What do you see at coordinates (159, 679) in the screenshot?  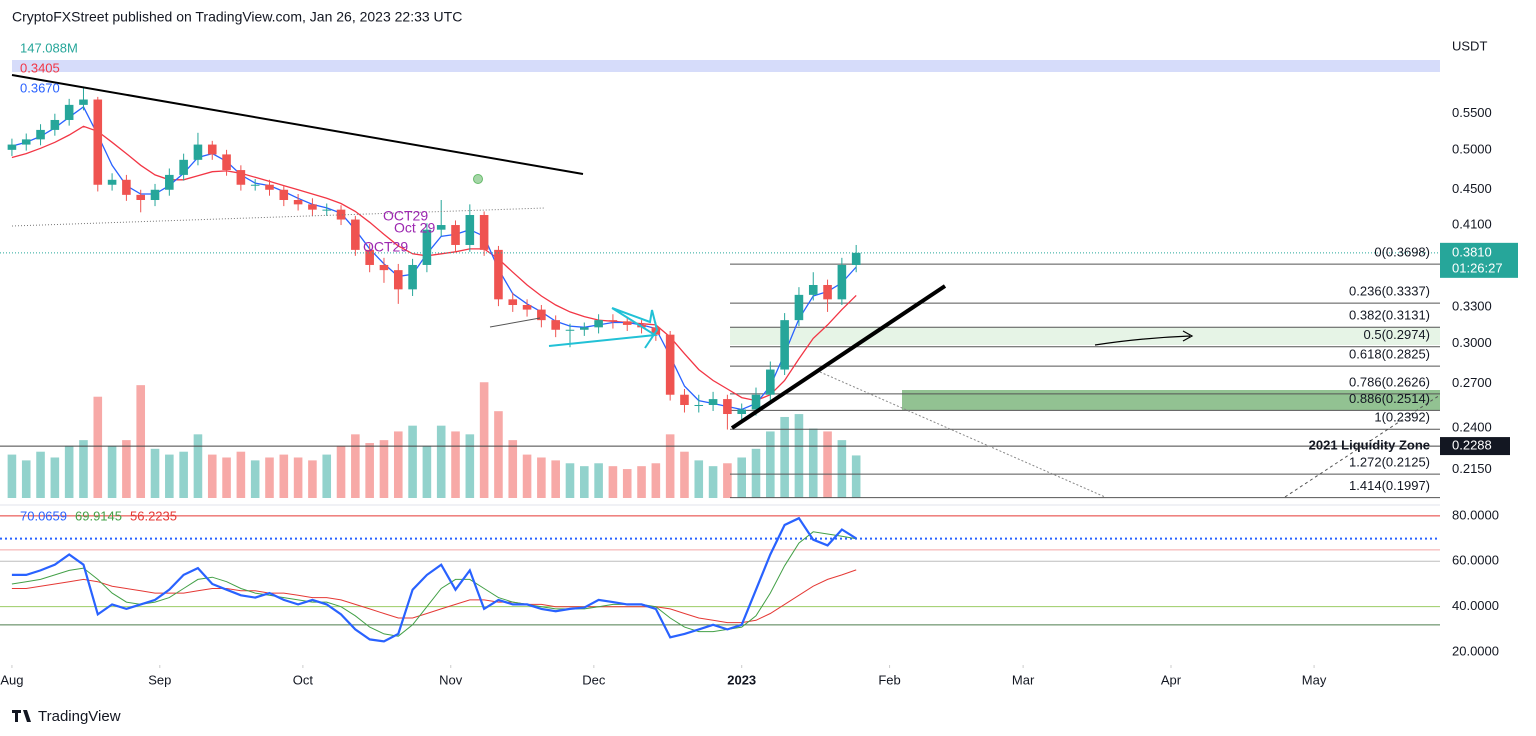 I see `x-tick-label: Sep` at bounding box center [159, 679].